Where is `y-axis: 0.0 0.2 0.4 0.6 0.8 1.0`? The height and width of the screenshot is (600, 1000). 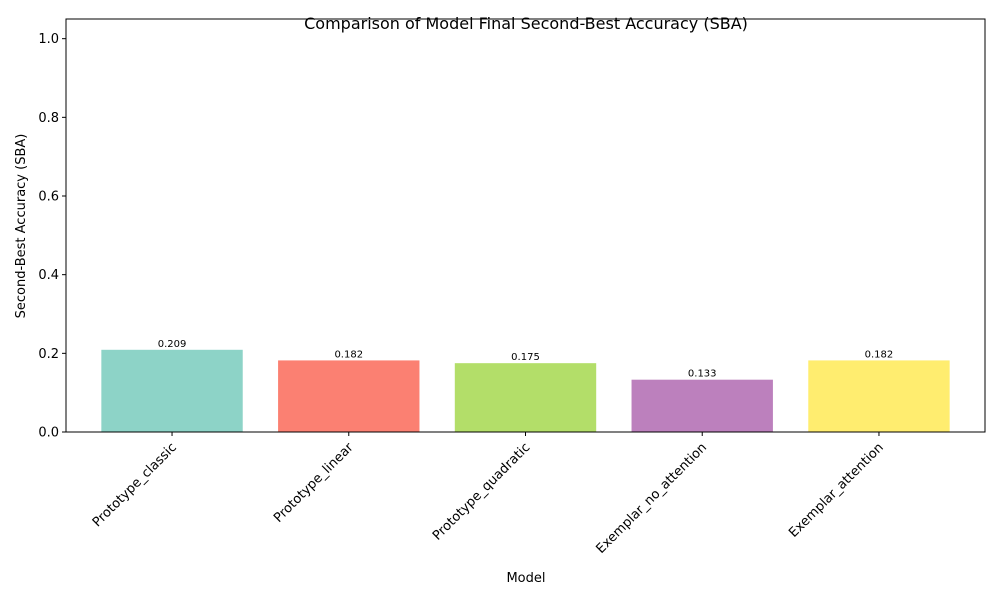 y-axis: 0.0 0.2 0.4 0.6 0.8 1.0 is located at coordinates (52, 236).